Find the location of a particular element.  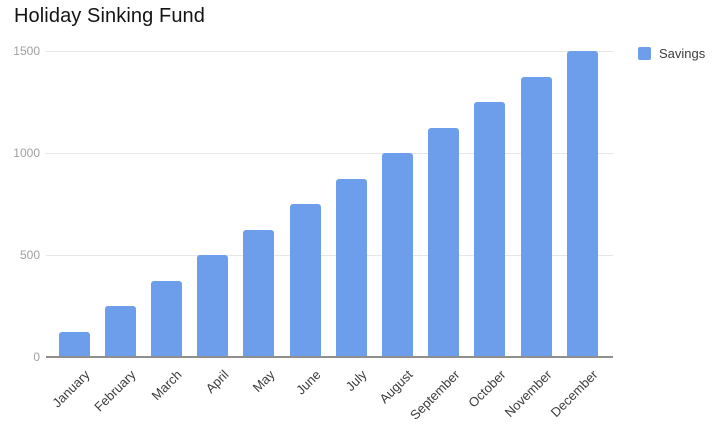

x-axis-tick-label-september: September is located at coordinates (434, 395).